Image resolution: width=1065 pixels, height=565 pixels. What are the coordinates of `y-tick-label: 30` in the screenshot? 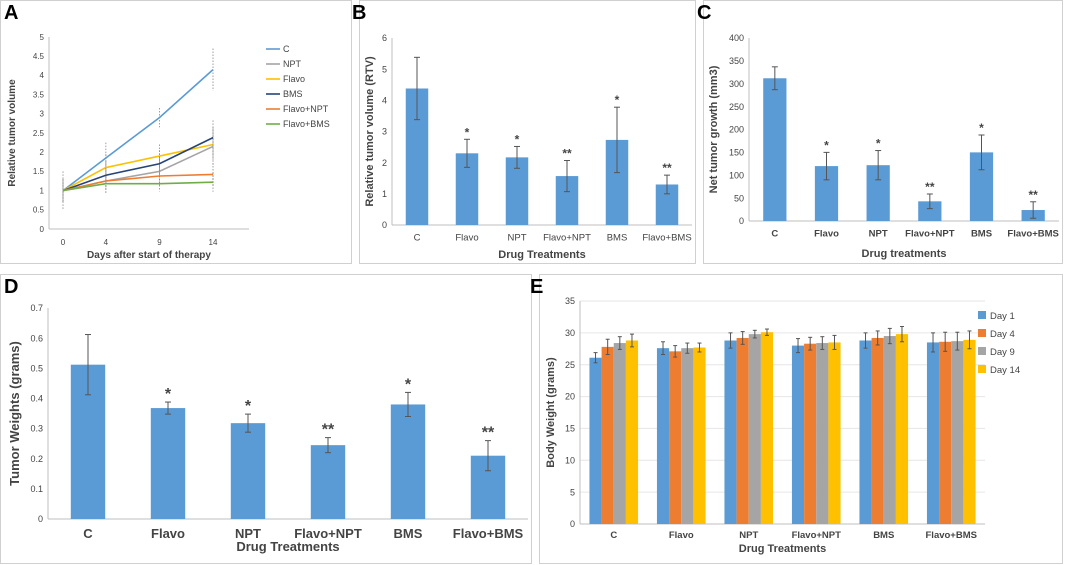 It's located at (570, 333).